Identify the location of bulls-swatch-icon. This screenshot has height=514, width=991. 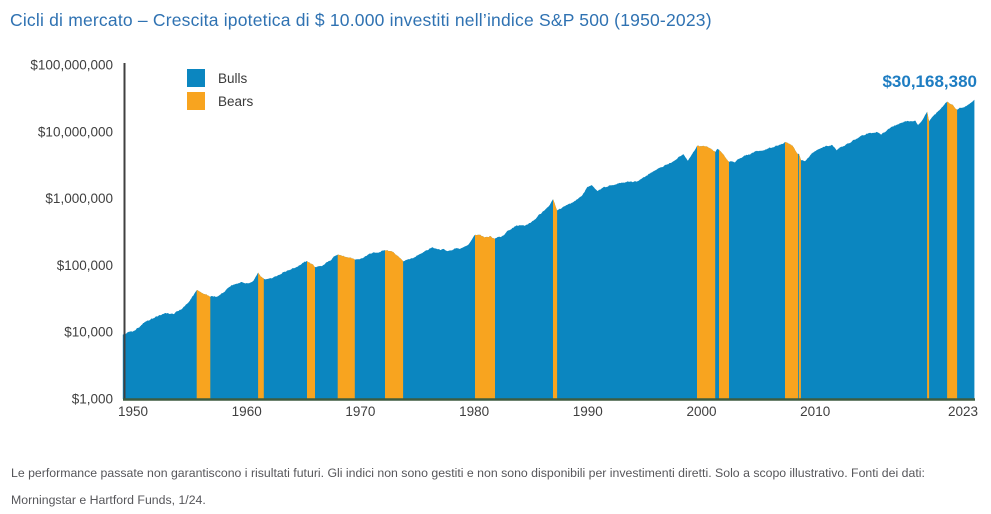
(196, 78).